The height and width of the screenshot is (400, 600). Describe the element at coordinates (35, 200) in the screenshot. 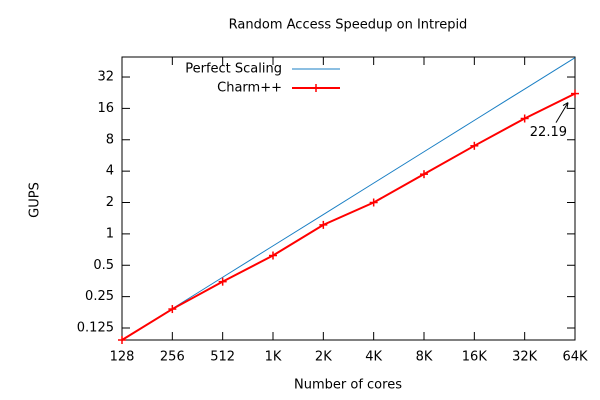

I see `y-axis-label: GUPS` at that location.